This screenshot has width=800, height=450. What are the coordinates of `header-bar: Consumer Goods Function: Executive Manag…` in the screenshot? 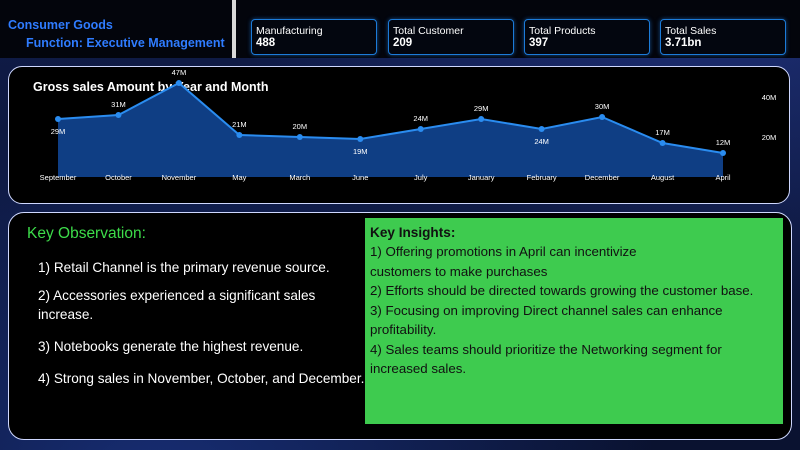 It's located at (400, 29).